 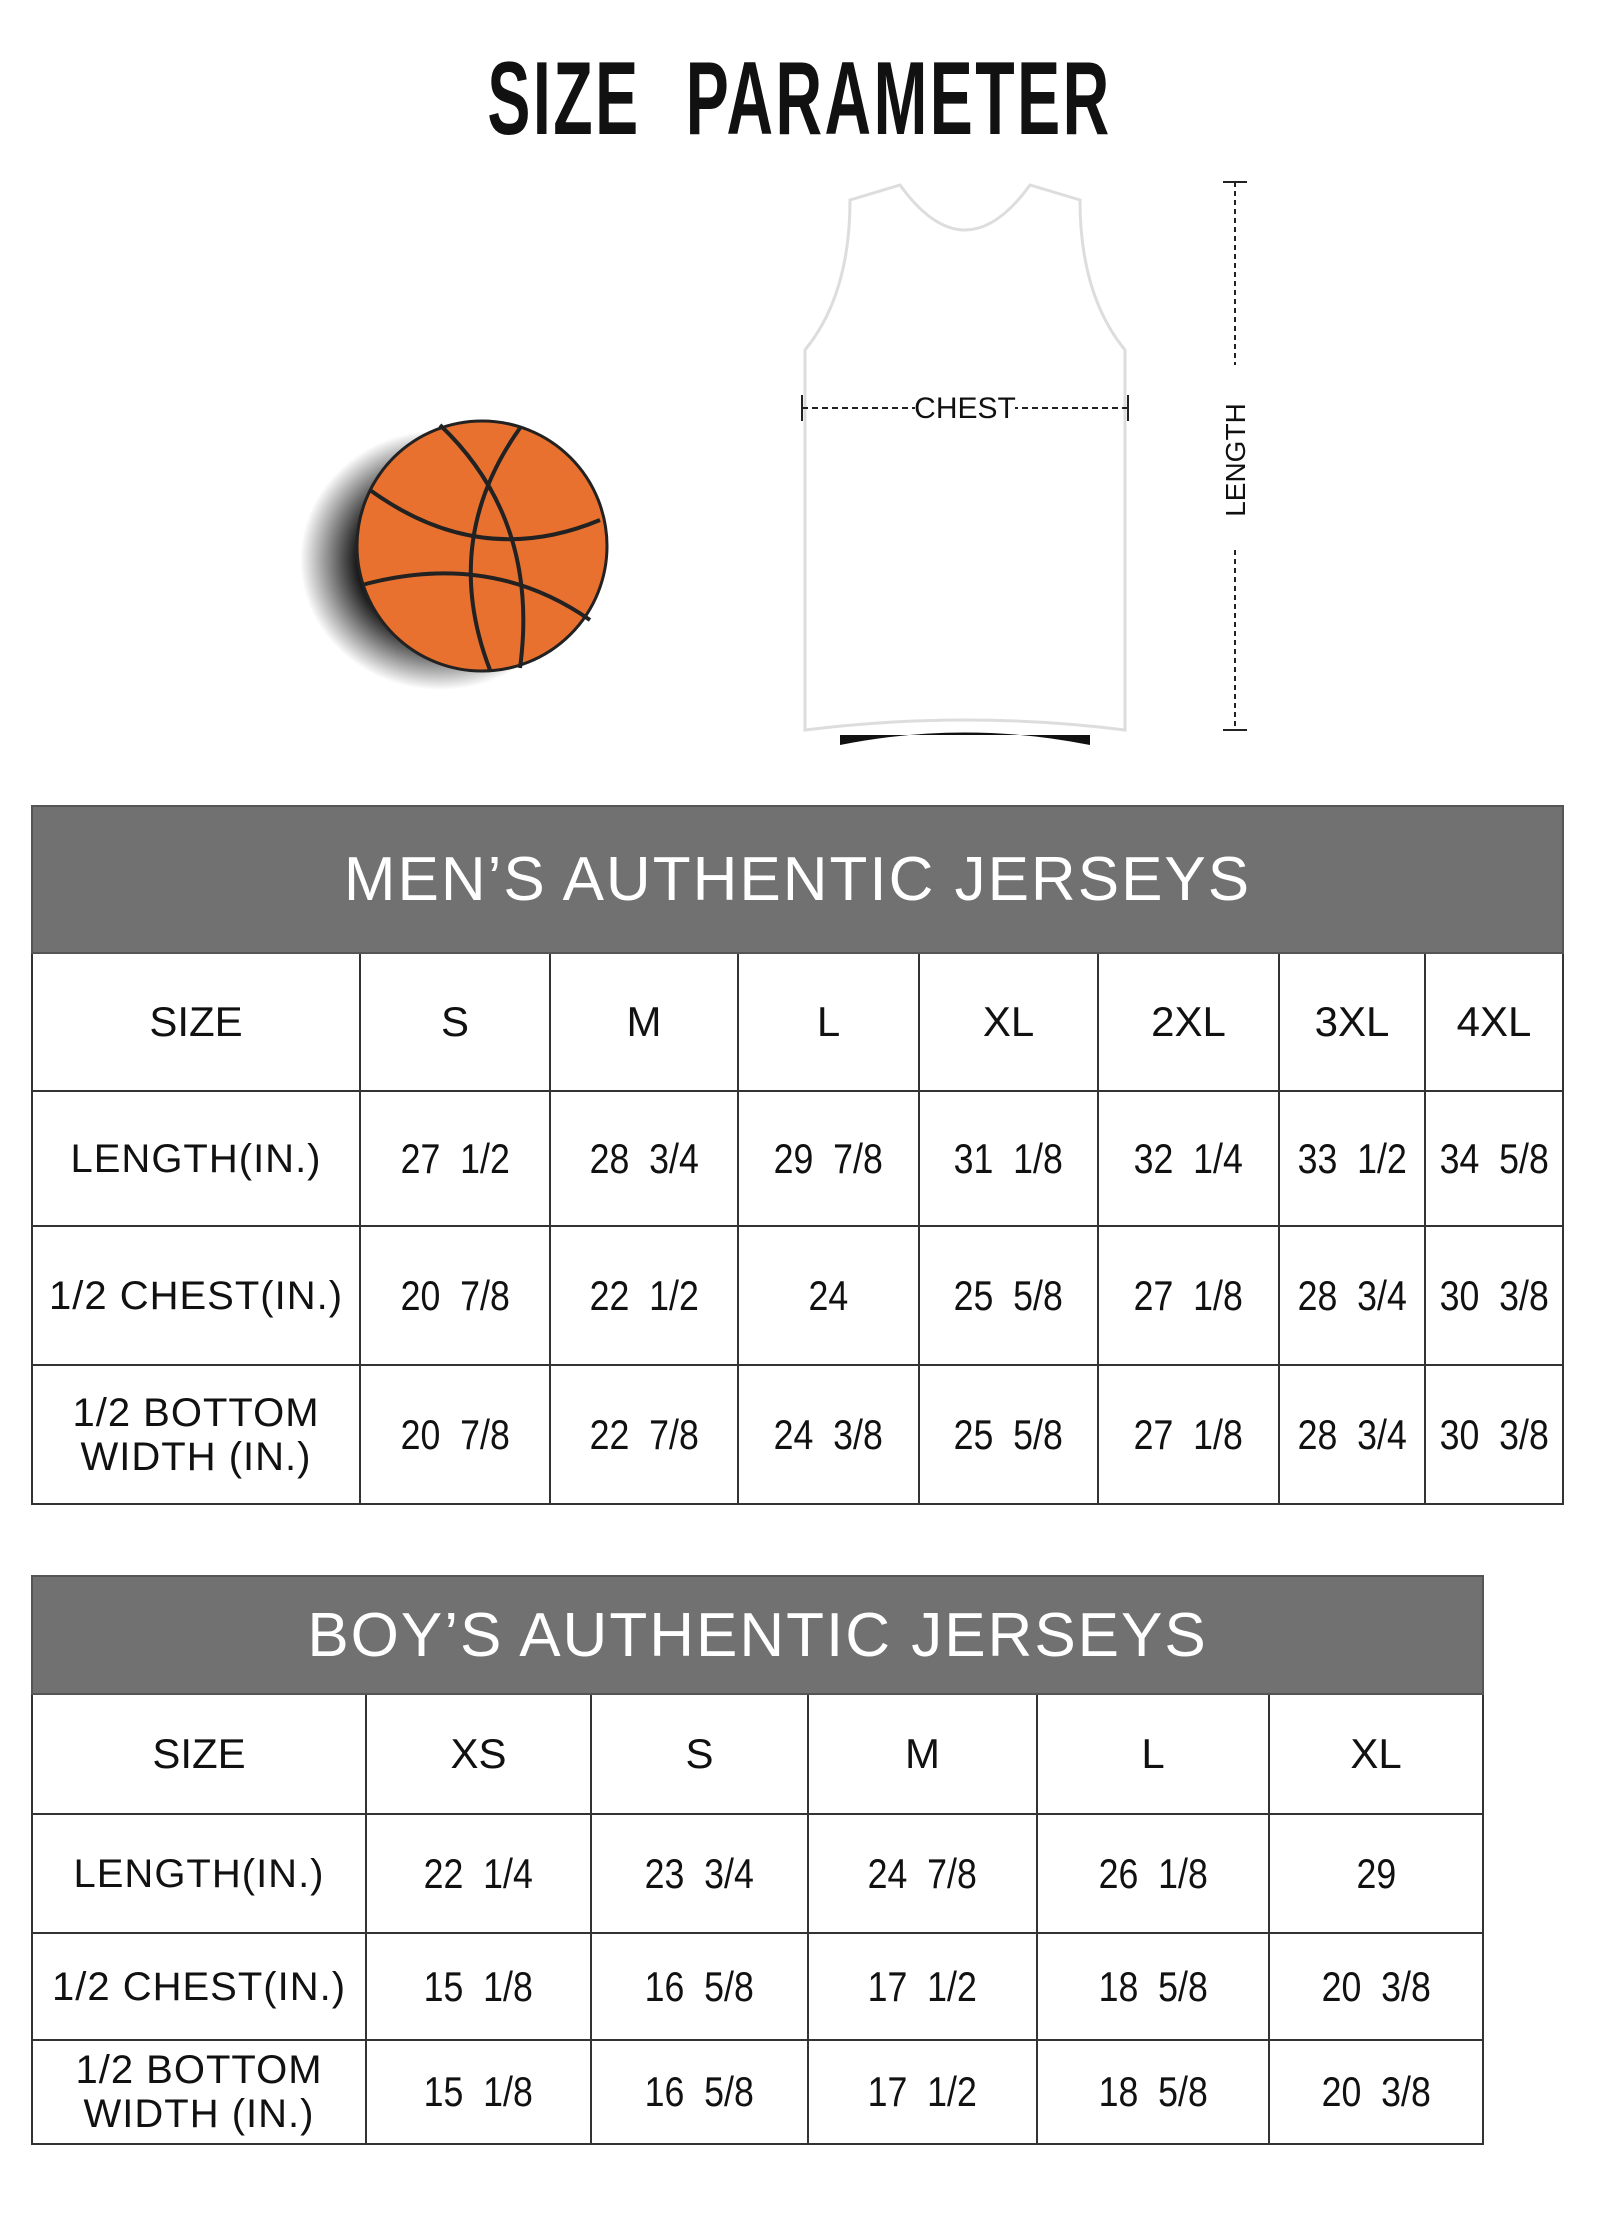 I want to click on table-cell: 34 5/8, so click(x=1494, y=1158).